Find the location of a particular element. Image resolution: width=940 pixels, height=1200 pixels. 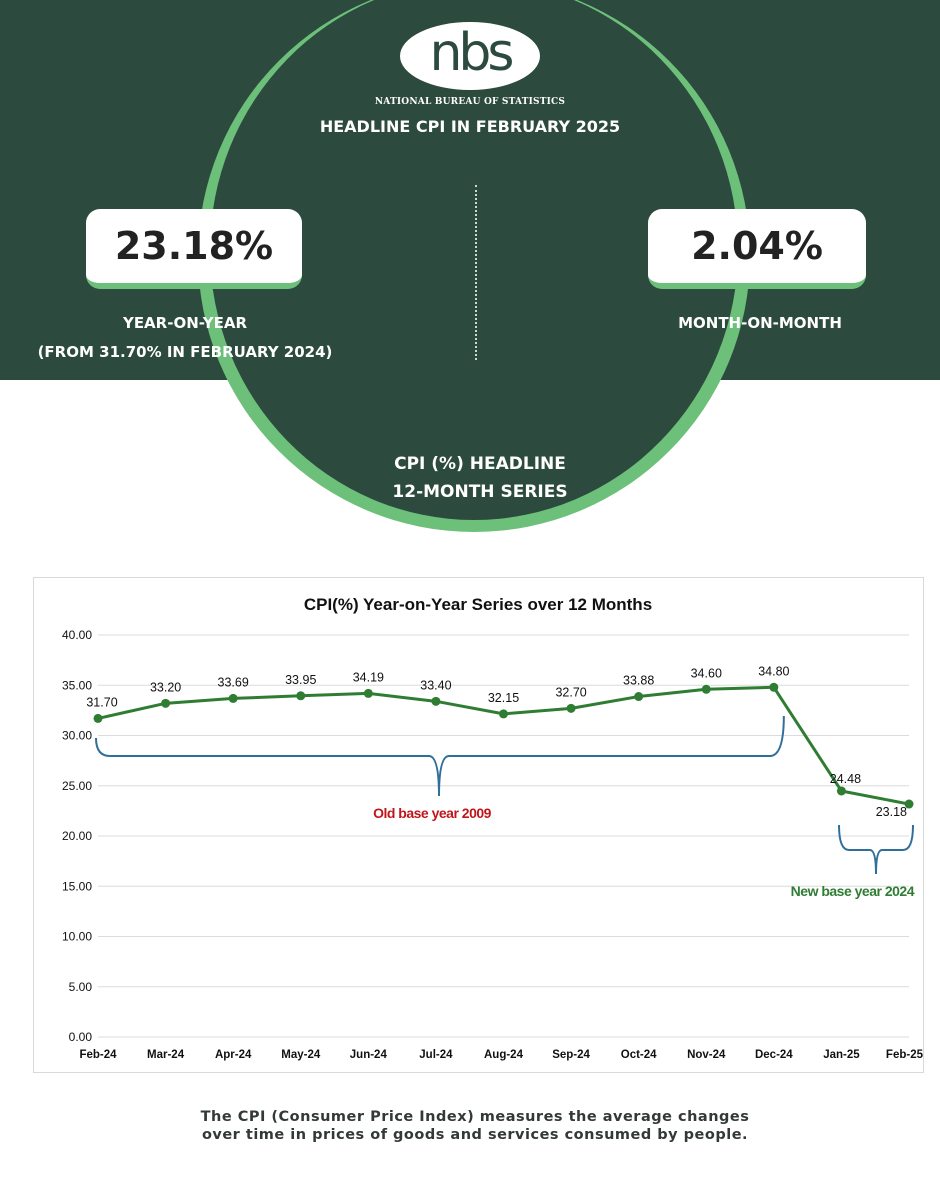

mom-value: 2.04% is located at coordinates (757, 246).